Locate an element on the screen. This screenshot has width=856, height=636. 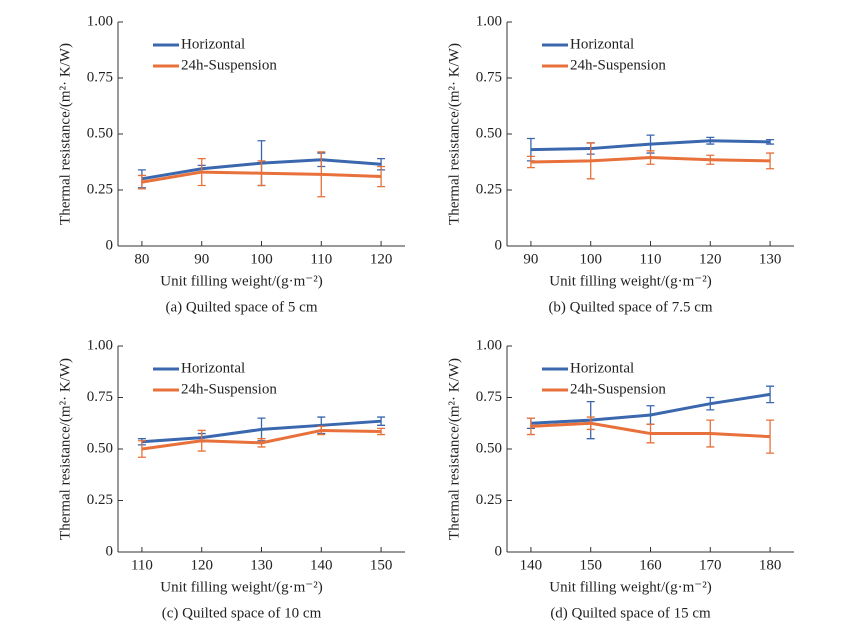
x-tick-label: 170 is located at coordinates (710, 565).